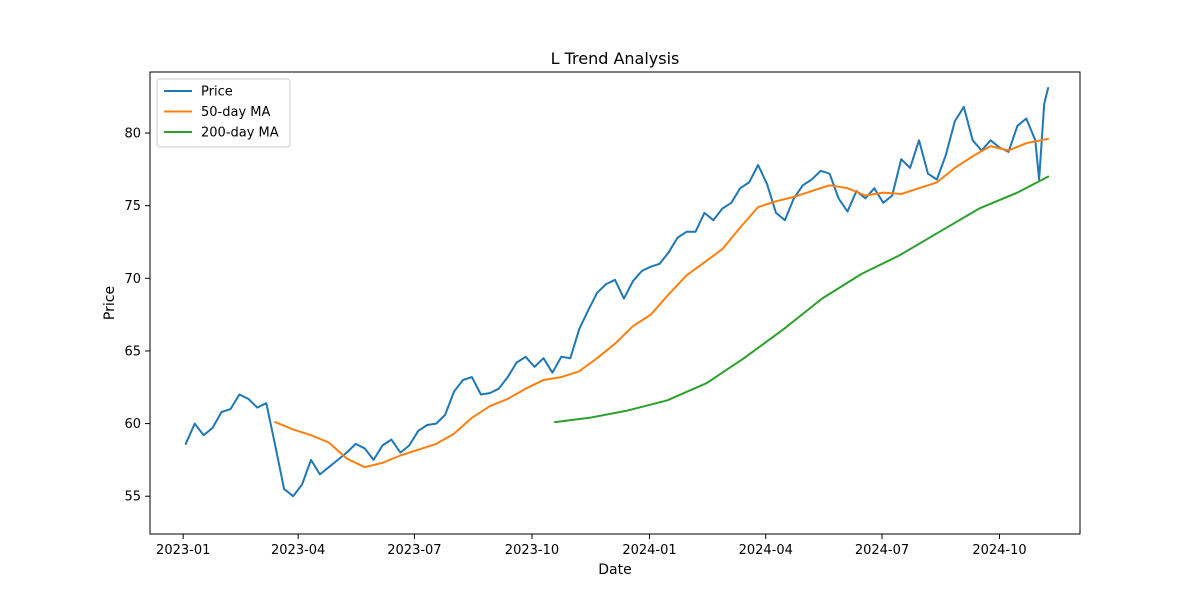 The width and height of the screenshot is (1200, 600). I want to click on legend: Price 50-day MA 200-day MA, so click(223, 113).